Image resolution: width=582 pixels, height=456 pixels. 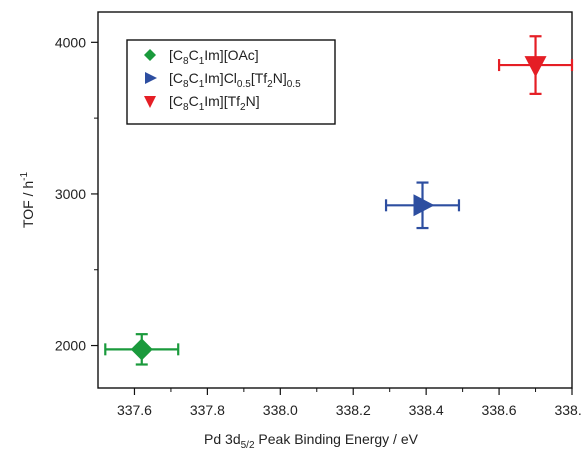 What do you see at coordinates (353, 410) in the screenshot?
I see `x-tick-label: 338.2` at bounding box center [353, 410].